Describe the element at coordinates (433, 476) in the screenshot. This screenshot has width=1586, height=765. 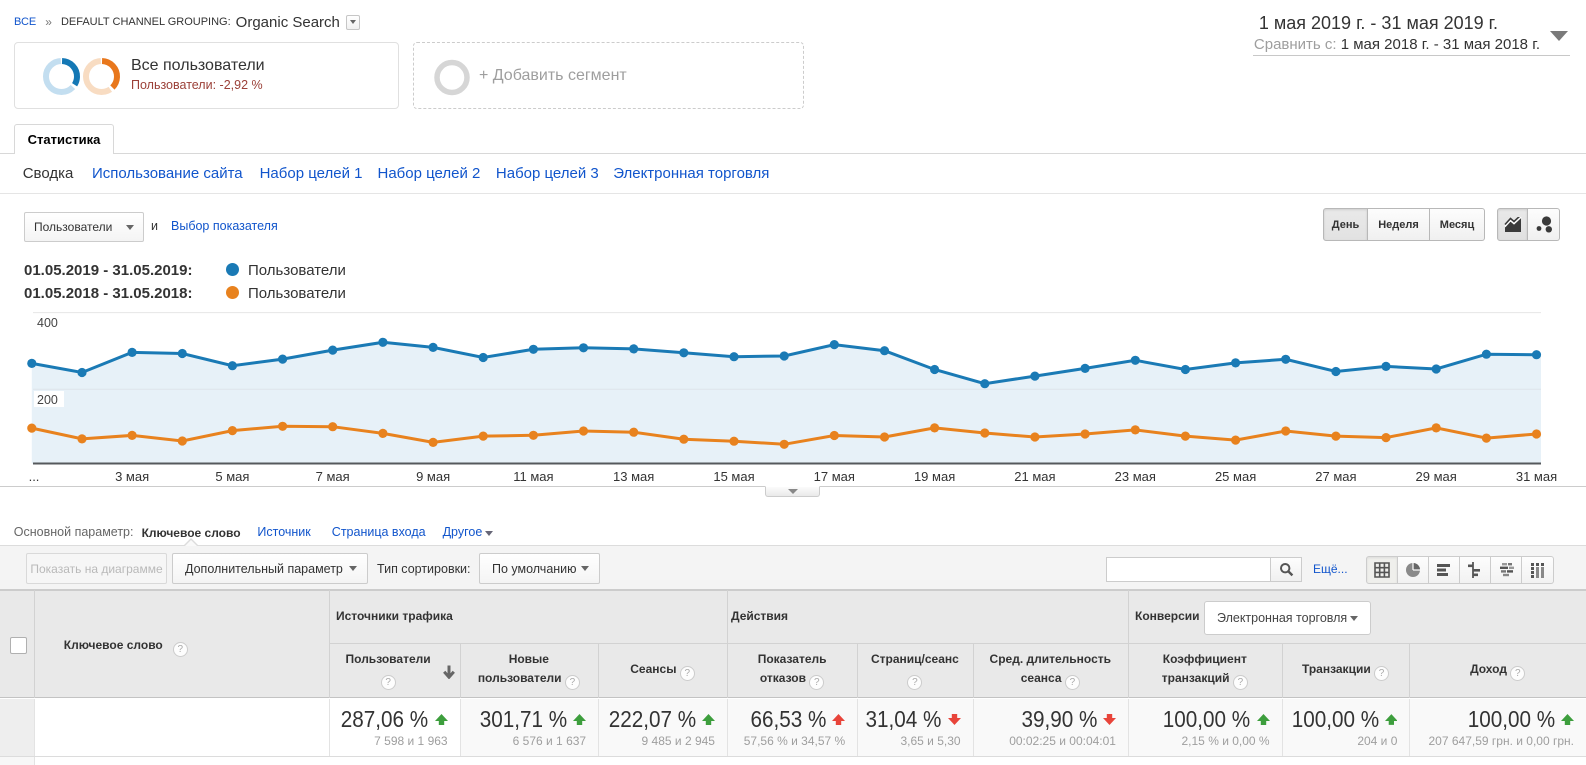
I see `svg-text: 9 мая` at that location.